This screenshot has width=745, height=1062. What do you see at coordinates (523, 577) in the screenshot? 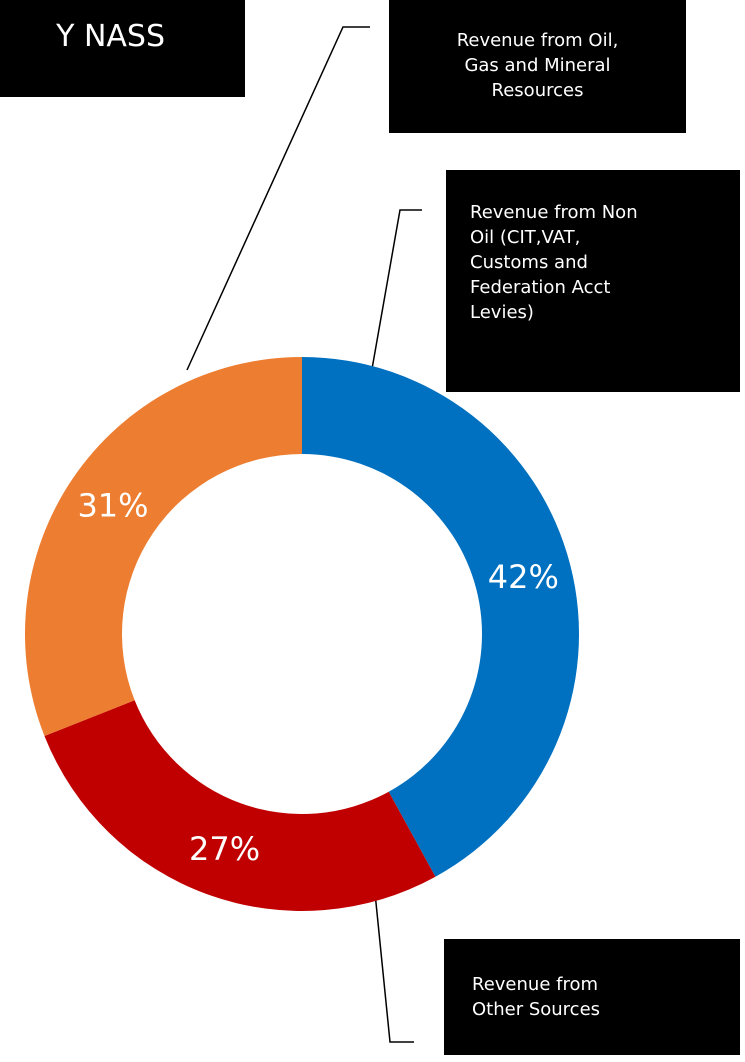
I see `data-label-non-oil: 42%` at bounding box center [523, 577].